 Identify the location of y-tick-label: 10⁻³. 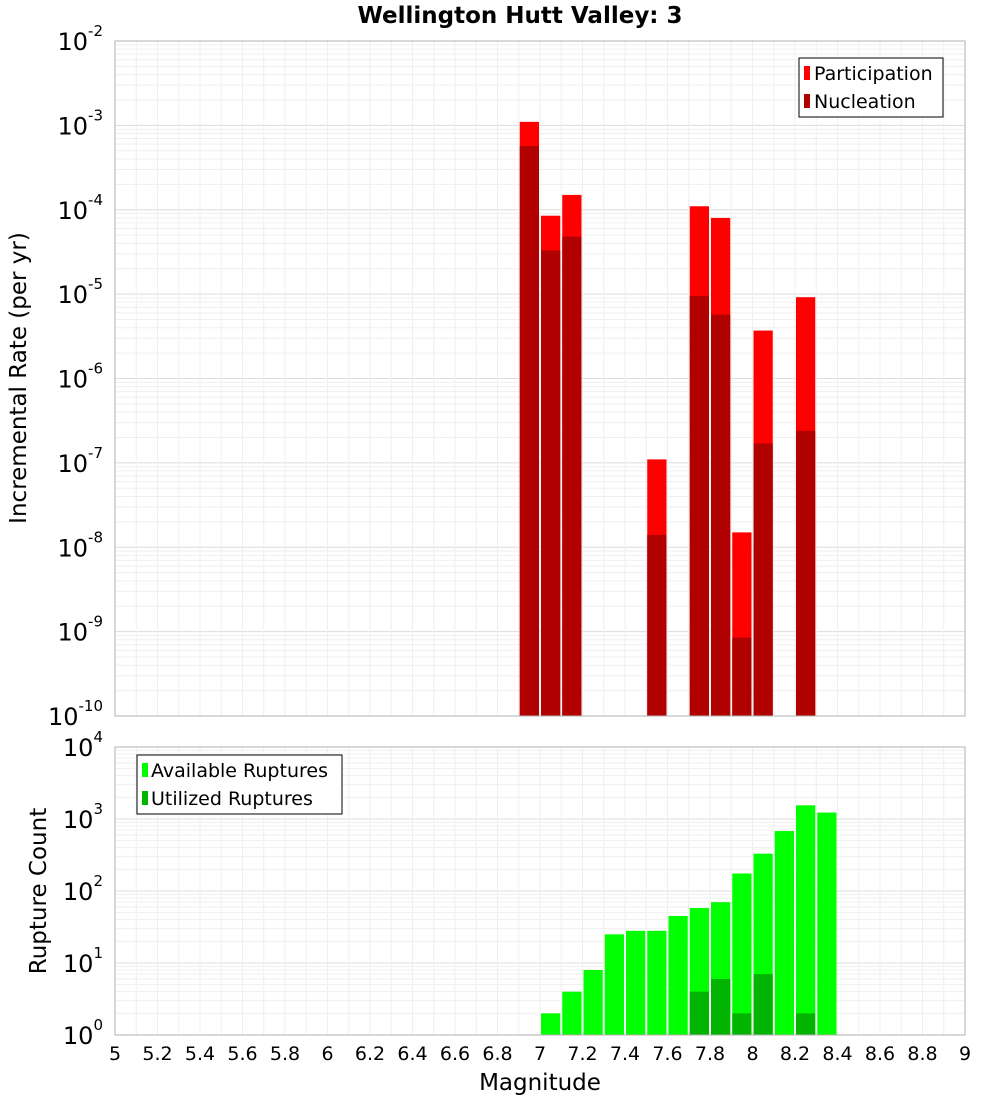
(80, 123).